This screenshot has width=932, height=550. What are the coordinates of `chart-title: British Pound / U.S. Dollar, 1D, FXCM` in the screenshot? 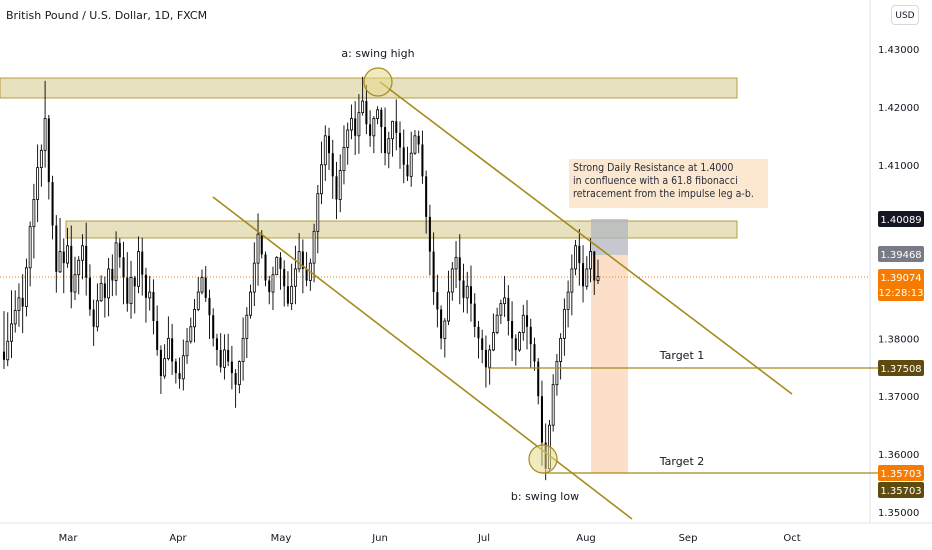 It's located at (107, 15).